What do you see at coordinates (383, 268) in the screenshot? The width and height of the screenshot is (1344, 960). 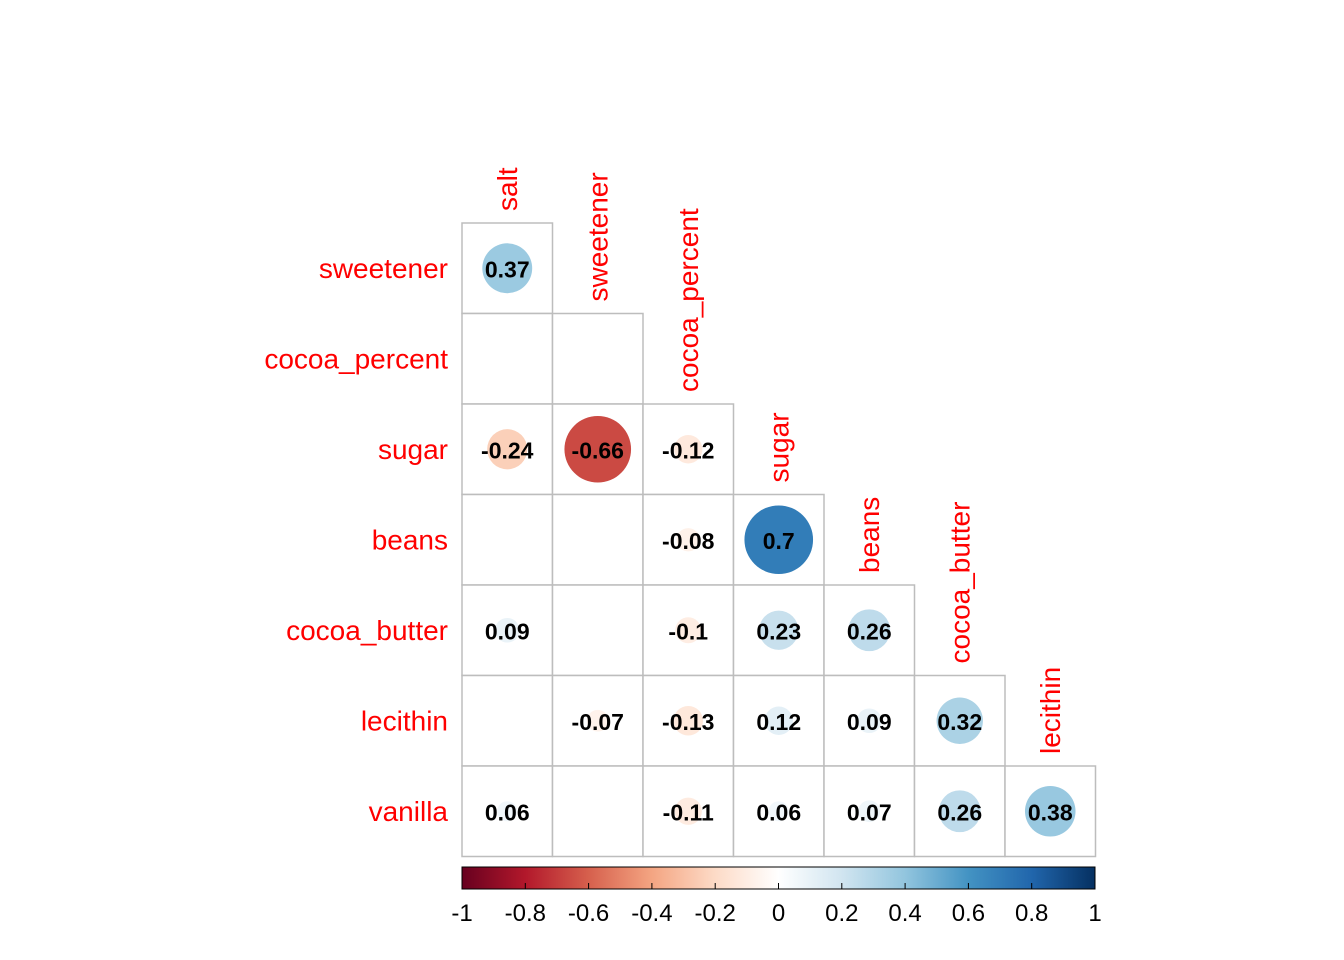 I see `row-label-sweetener: sweetener` at bounding box center [383, 268].